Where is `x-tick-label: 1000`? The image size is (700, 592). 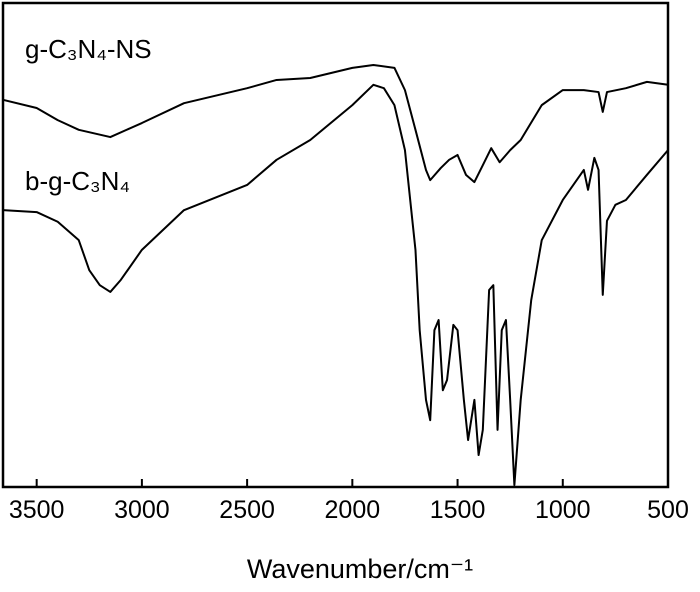
x-tick-label: 1000 is located at coordinates (563, 510).